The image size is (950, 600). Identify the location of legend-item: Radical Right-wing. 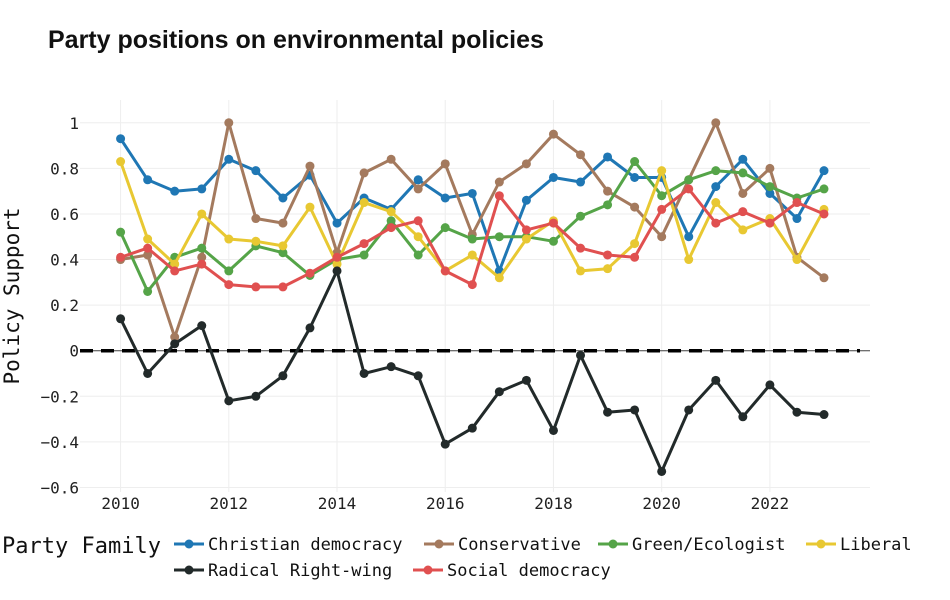
(283, 571).